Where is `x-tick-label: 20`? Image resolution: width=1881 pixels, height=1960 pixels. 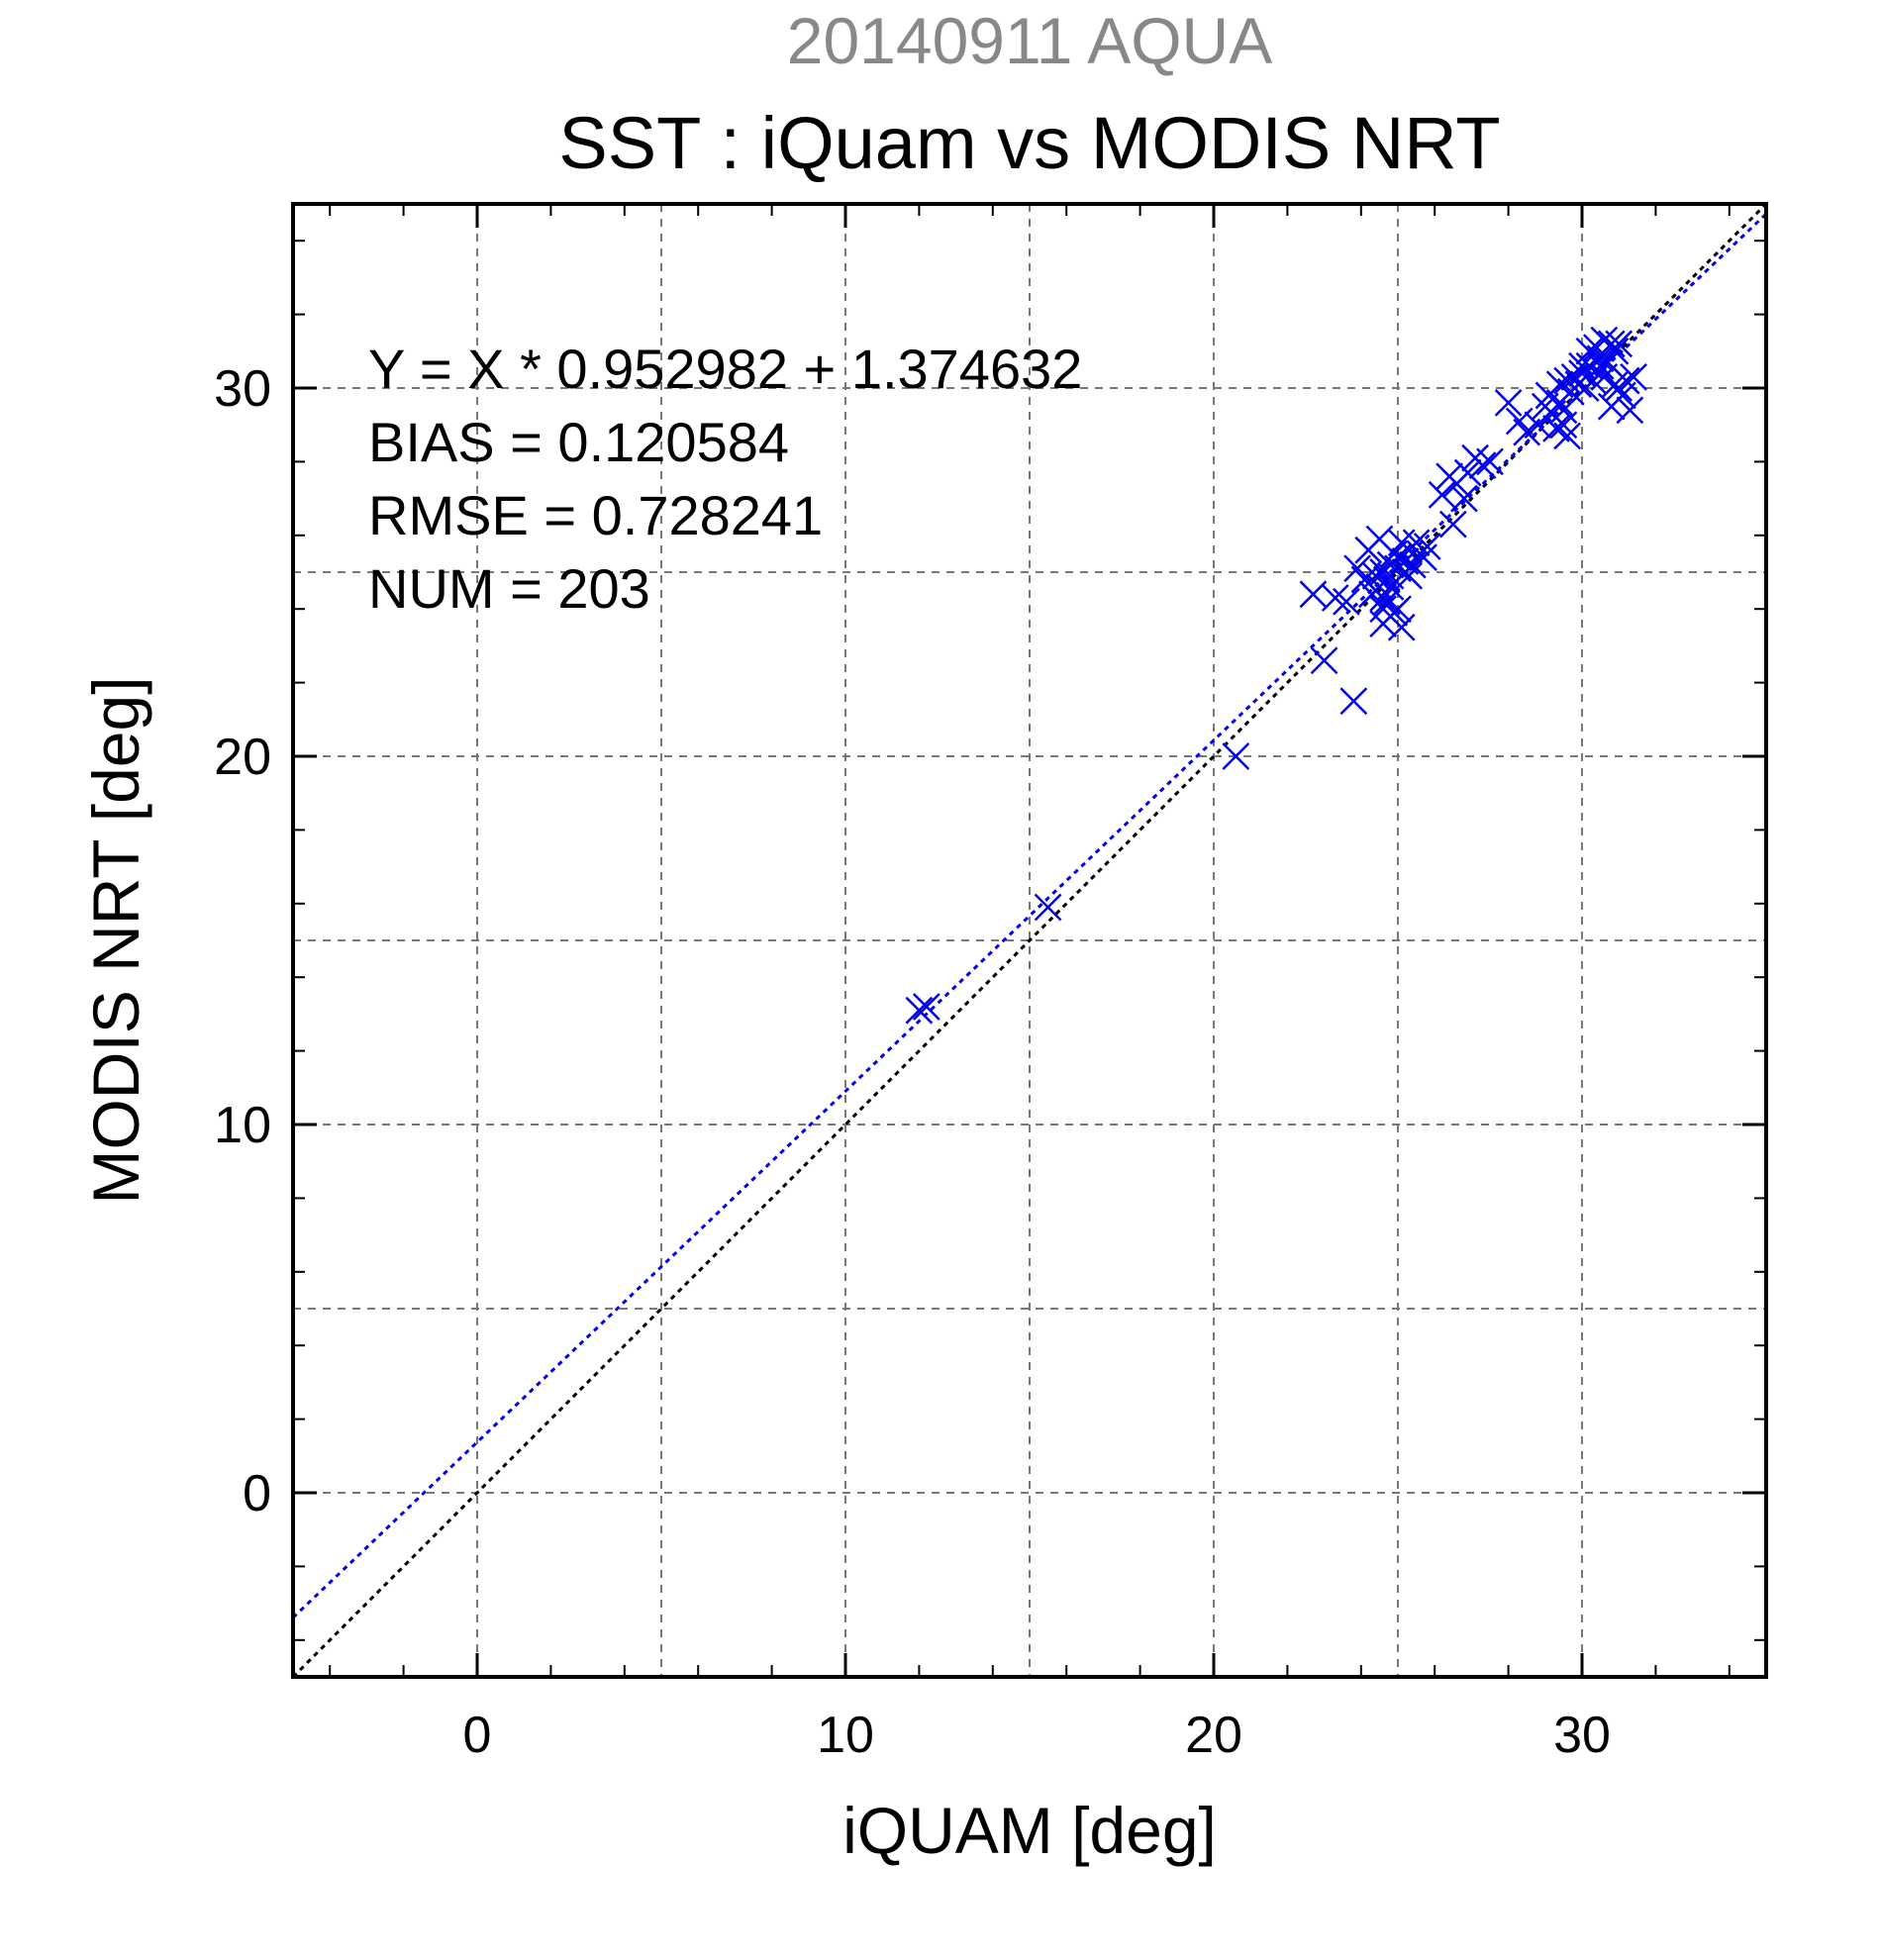 x-tick-label: 20 is located at coordinates (1213, 1735).